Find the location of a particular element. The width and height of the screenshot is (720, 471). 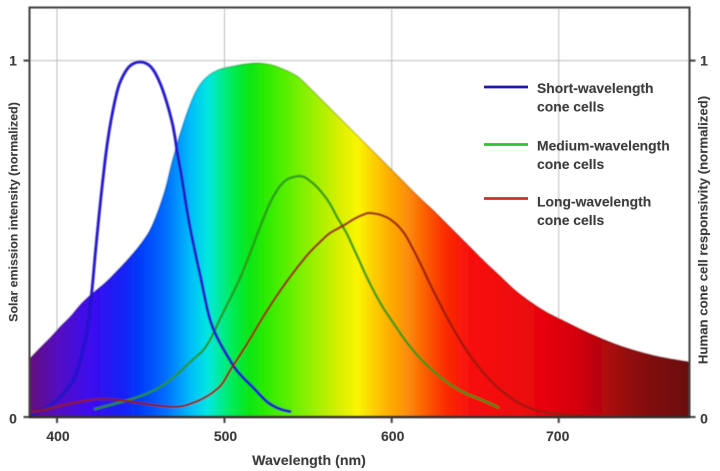

svg-text: 400 is located at coordinates (58, 436).